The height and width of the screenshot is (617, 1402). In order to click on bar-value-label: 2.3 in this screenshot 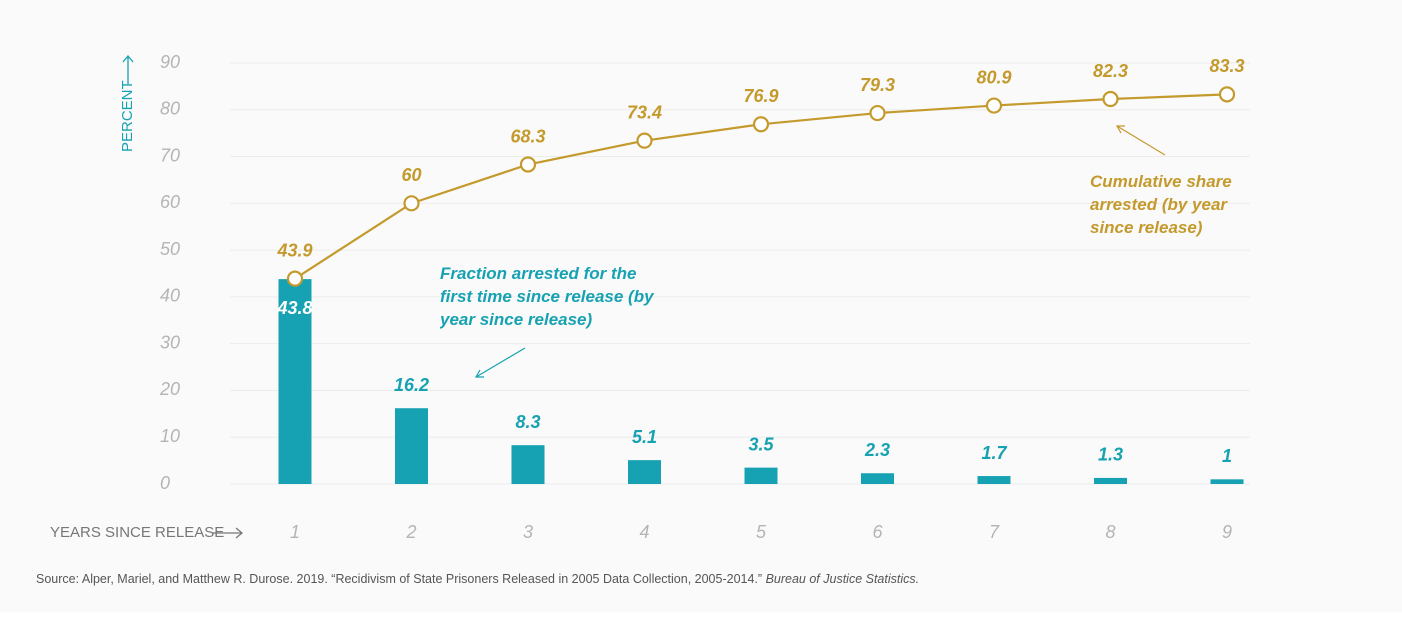, I will do `click(877, 450)`.